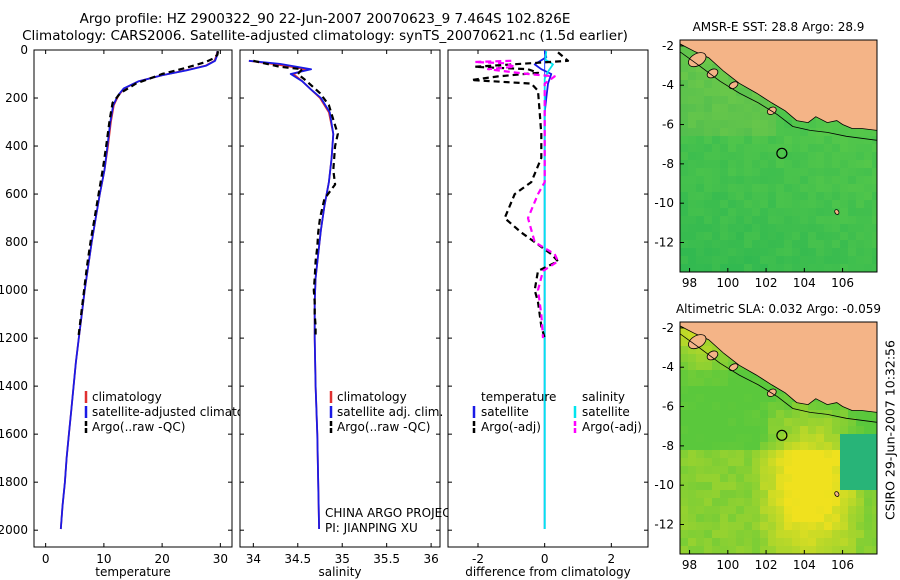  What do you see at coordinates (339, 572) in the screenshot?
I see `x-axis-label: salinity` at bounding box center [339, 572].